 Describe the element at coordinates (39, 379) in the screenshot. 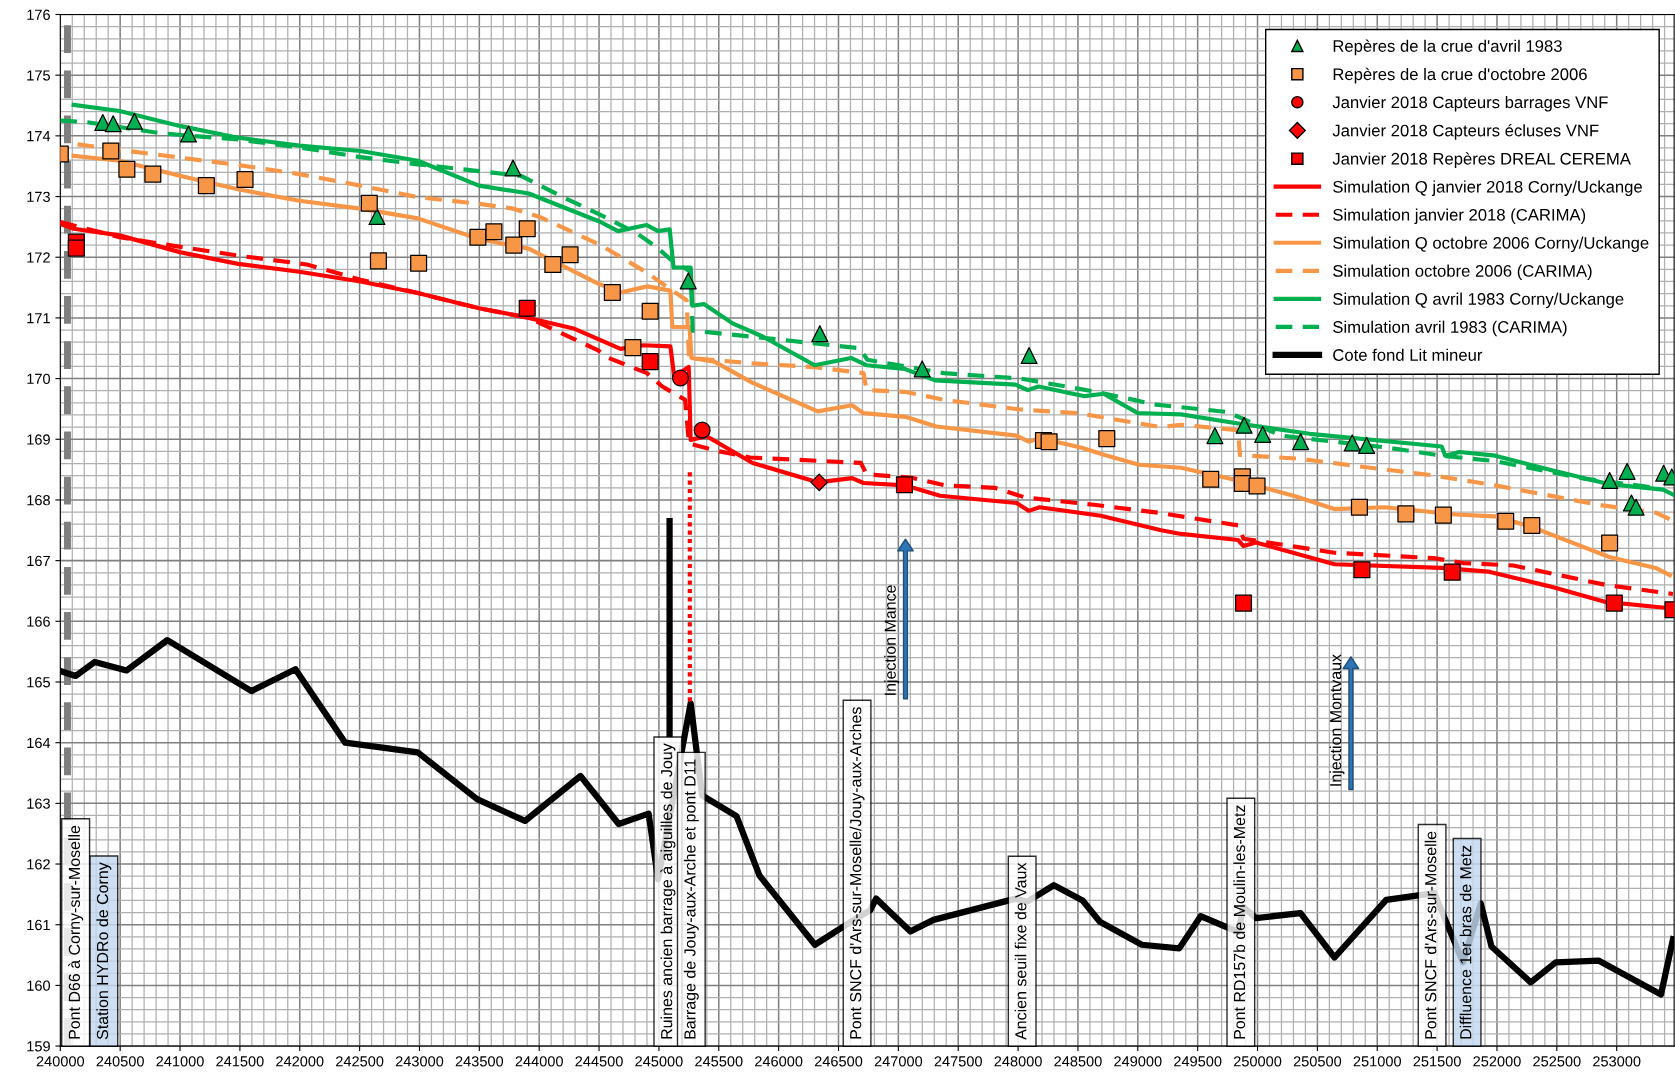

I see `y-tick-label: 170` at that location.